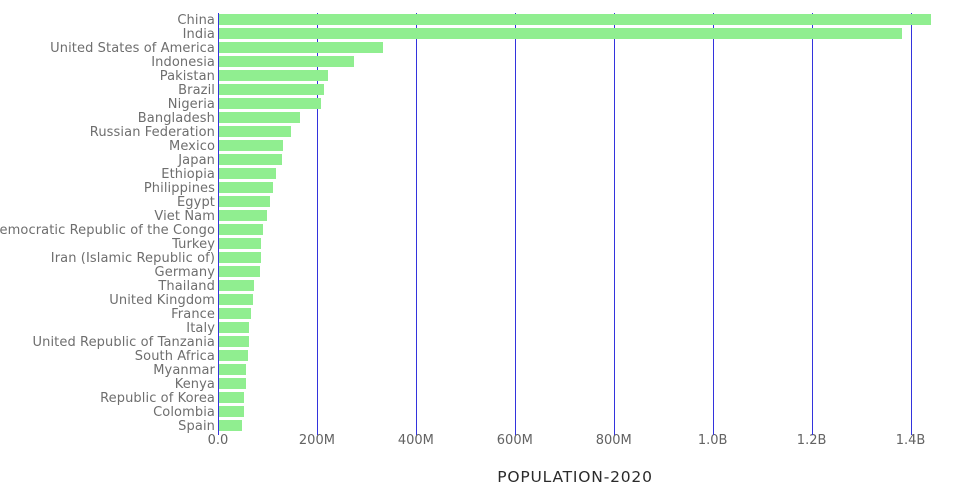 Image resolution: width=960 pixels, height=500 pixels. I want to click on y-axis-label: China, so click(196, 20).